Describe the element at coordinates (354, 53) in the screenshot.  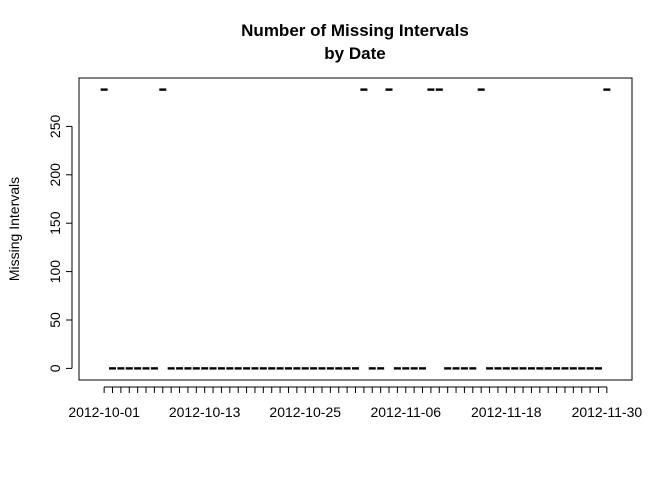
I see `chart-title-line-2: by Date` at that location.